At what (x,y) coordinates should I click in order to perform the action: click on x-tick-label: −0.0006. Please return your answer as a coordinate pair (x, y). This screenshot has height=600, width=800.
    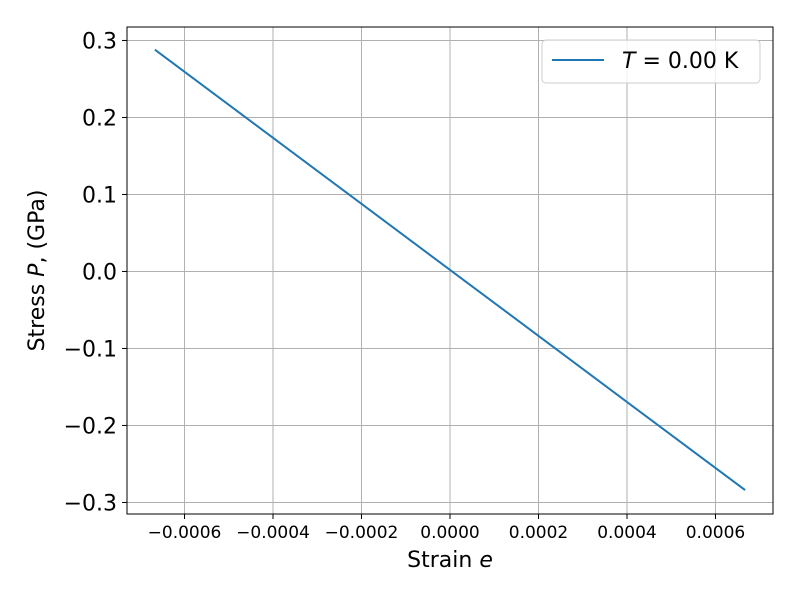
    Looking at the image, I should click on (185, 533).